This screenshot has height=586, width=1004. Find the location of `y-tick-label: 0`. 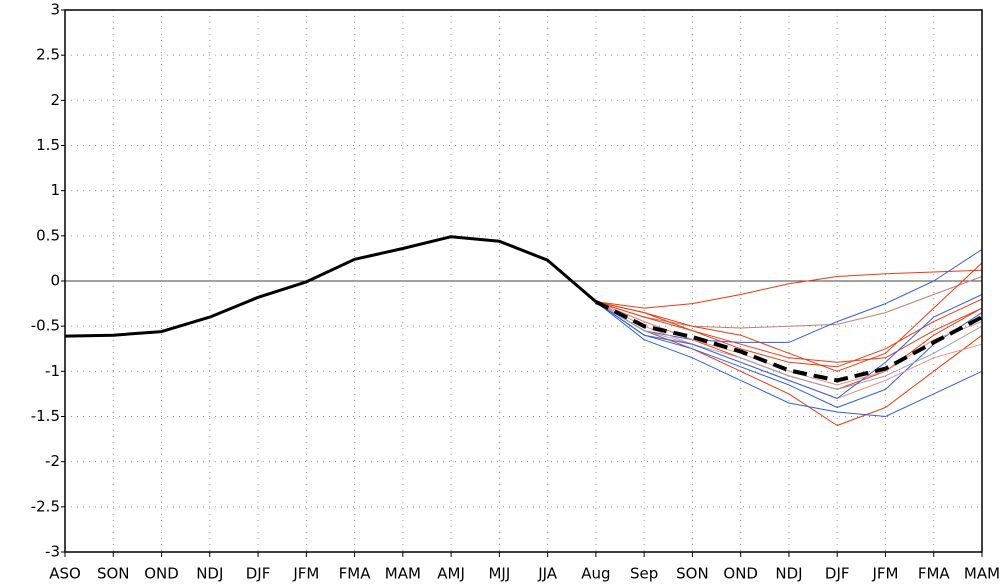

y-tick-label: 0 is located at coordinates (55, 281).